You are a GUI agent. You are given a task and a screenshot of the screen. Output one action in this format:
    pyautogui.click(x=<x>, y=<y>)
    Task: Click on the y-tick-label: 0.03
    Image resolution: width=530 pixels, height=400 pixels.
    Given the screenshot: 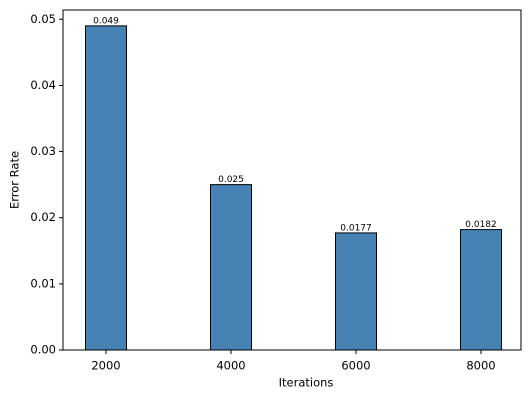 What is the action you would take?
    pyautogui.click(x=43, y=151)
    